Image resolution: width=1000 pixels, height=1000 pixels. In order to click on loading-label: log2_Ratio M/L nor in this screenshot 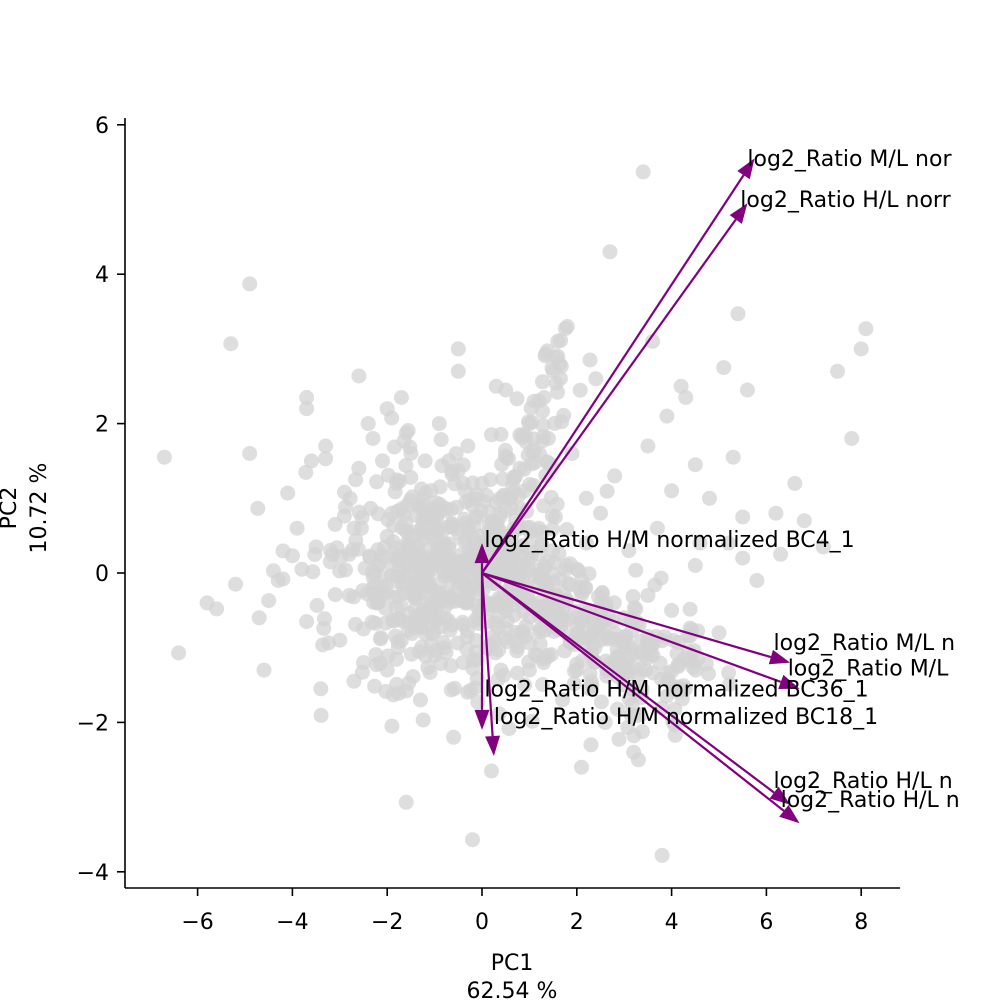, I will do `click(849, 159)`.